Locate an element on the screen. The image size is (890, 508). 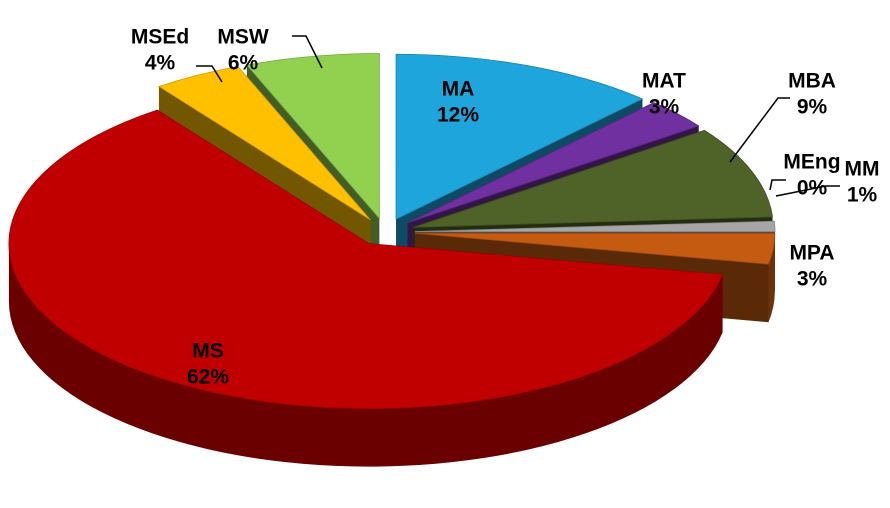
slice-label: MPA is located at coordinates (811, 253).